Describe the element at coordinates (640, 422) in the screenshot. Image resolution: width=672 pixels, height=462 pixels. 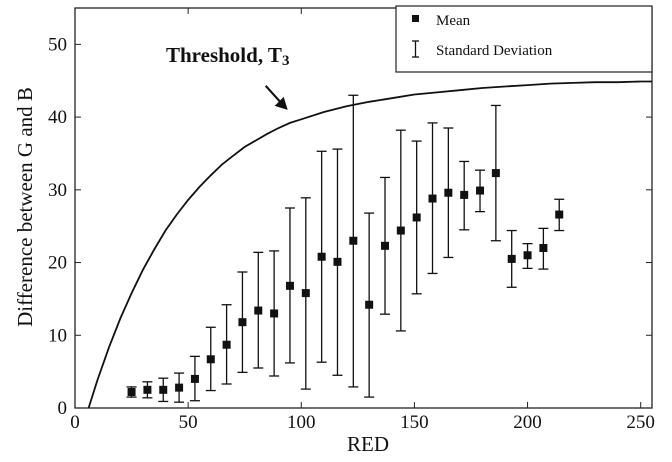
I see `x-tick-label: 250` at that location.